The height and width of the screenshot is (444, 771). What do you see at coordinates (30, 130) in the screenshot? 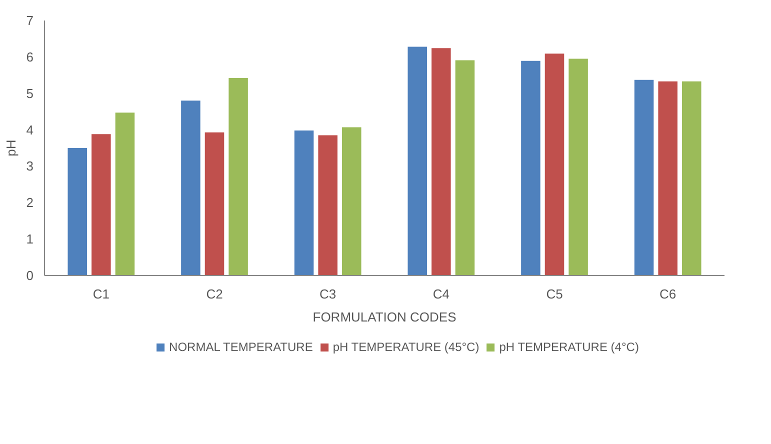
I see `y-tick-label: 4` at bounding box center [30, 130].